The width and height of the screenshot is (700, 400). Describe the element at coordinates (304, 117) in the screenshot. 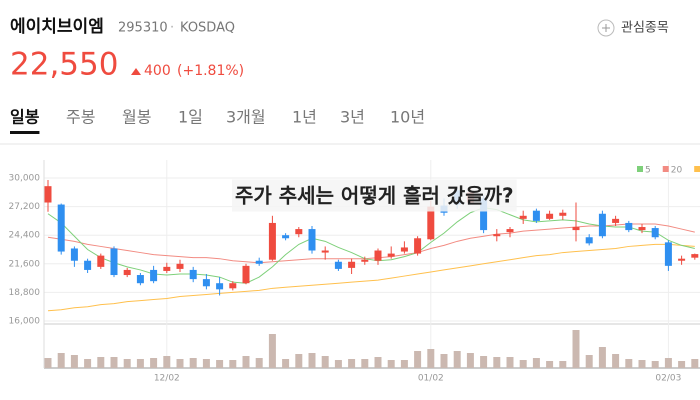

I see `tab: 1년` at that location.